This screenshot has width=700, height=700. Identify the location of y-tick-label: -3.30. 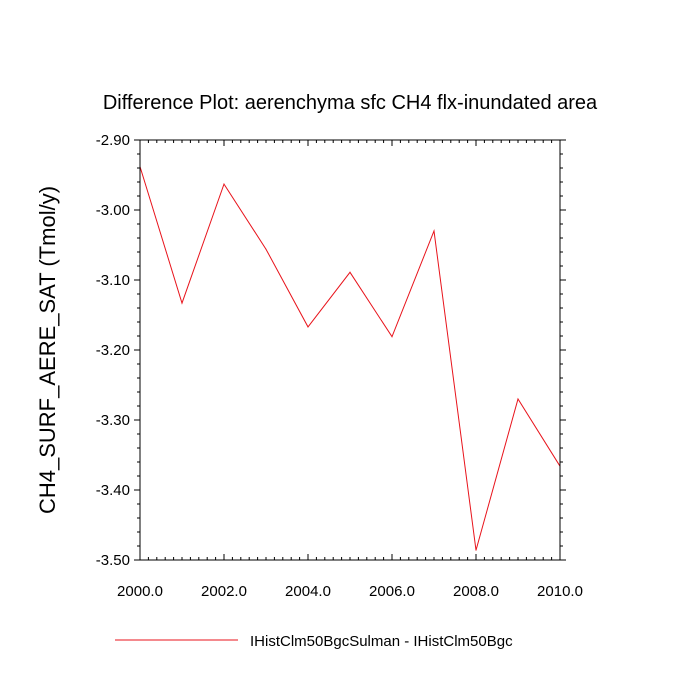
(113, 420).